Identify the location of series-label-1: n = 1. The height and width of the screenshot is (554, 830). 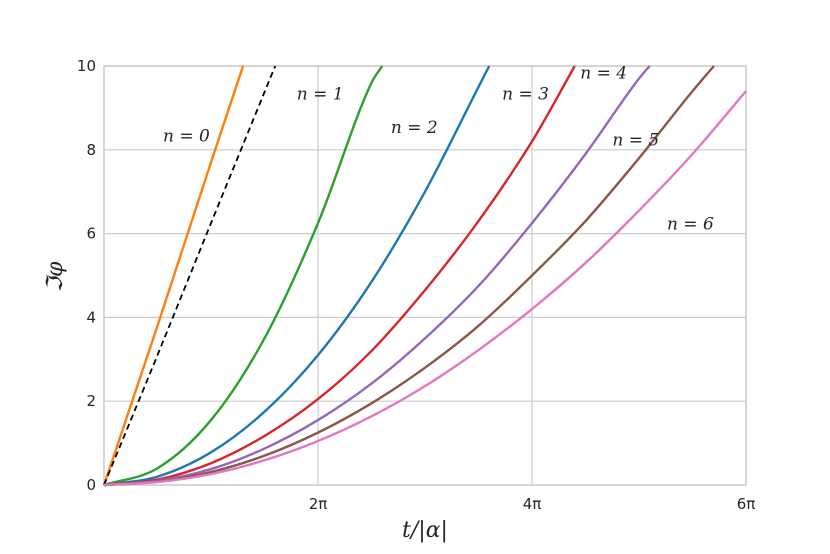
(320, 95).